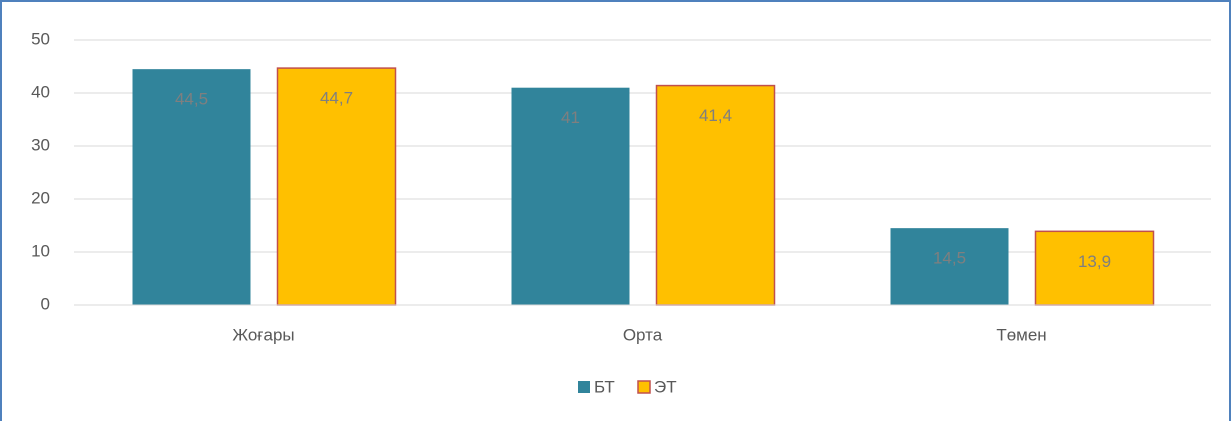  I want to click on data-label: 41, so click(570, 117).